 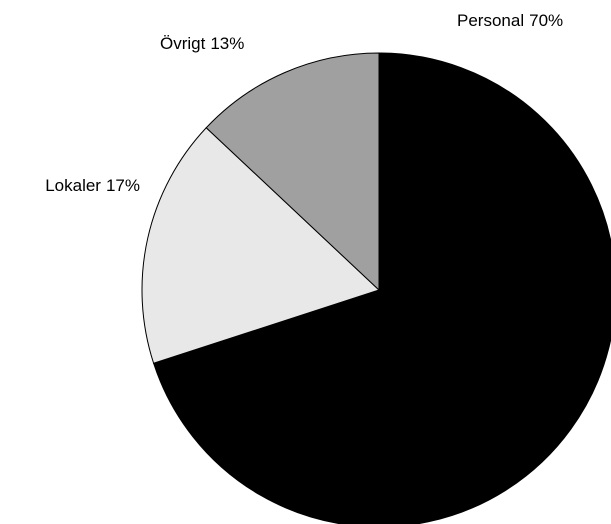 What do you see at coordinates (73, 185) in the screenshot?
I see `slice-category: Lokaler` at bounding box center [73, 185].